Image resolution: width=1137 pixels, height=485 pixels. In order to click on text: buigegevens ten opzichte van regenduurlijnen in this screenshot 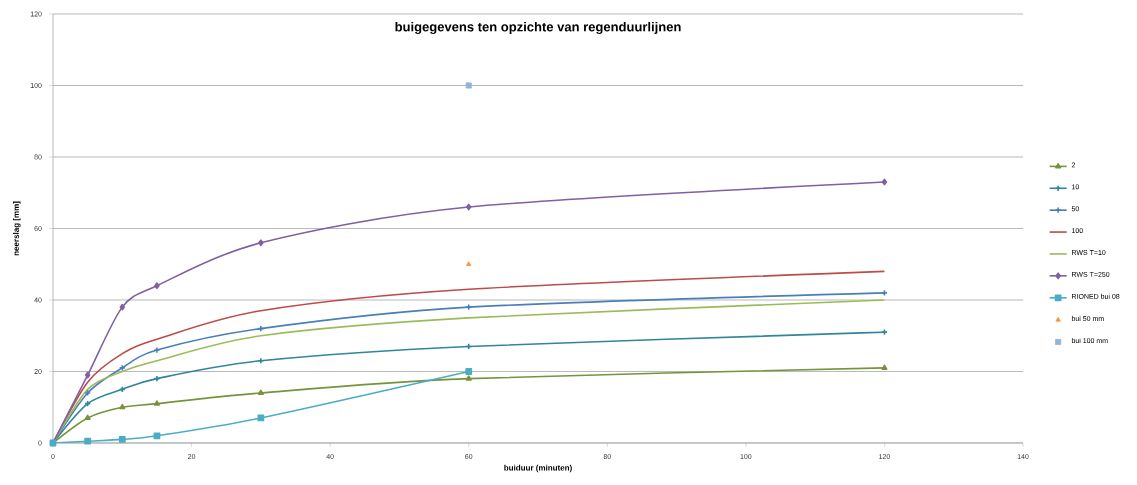, I will do `click(538, 28)`.